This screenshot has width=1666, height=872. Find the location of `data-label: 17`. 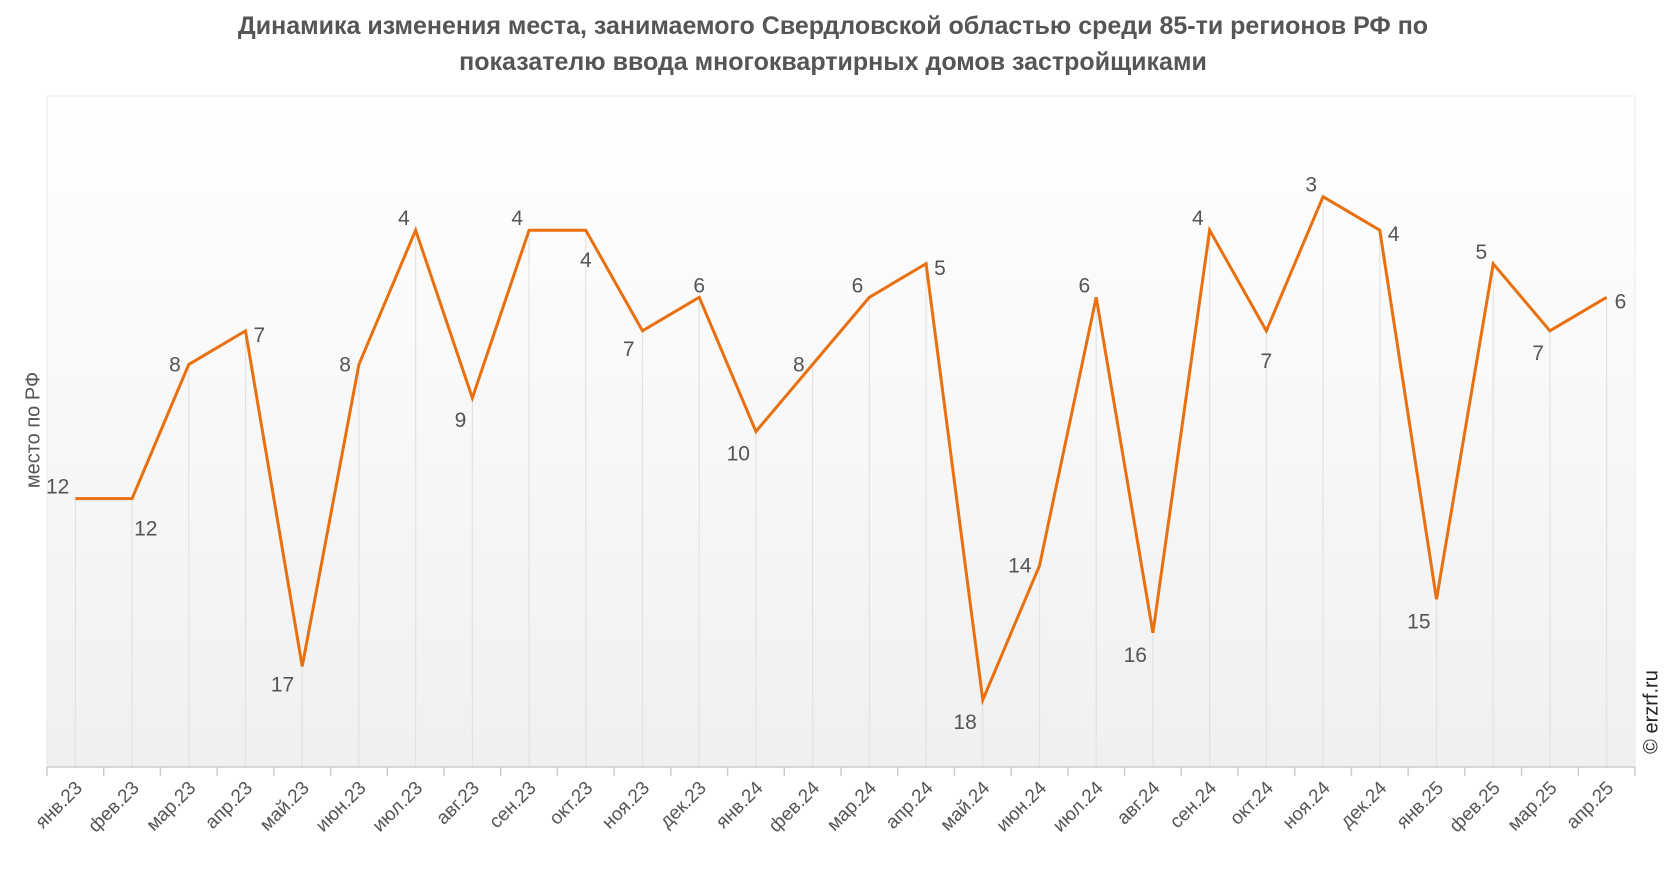

data-label: 17 is located at coordinates (282, 684).